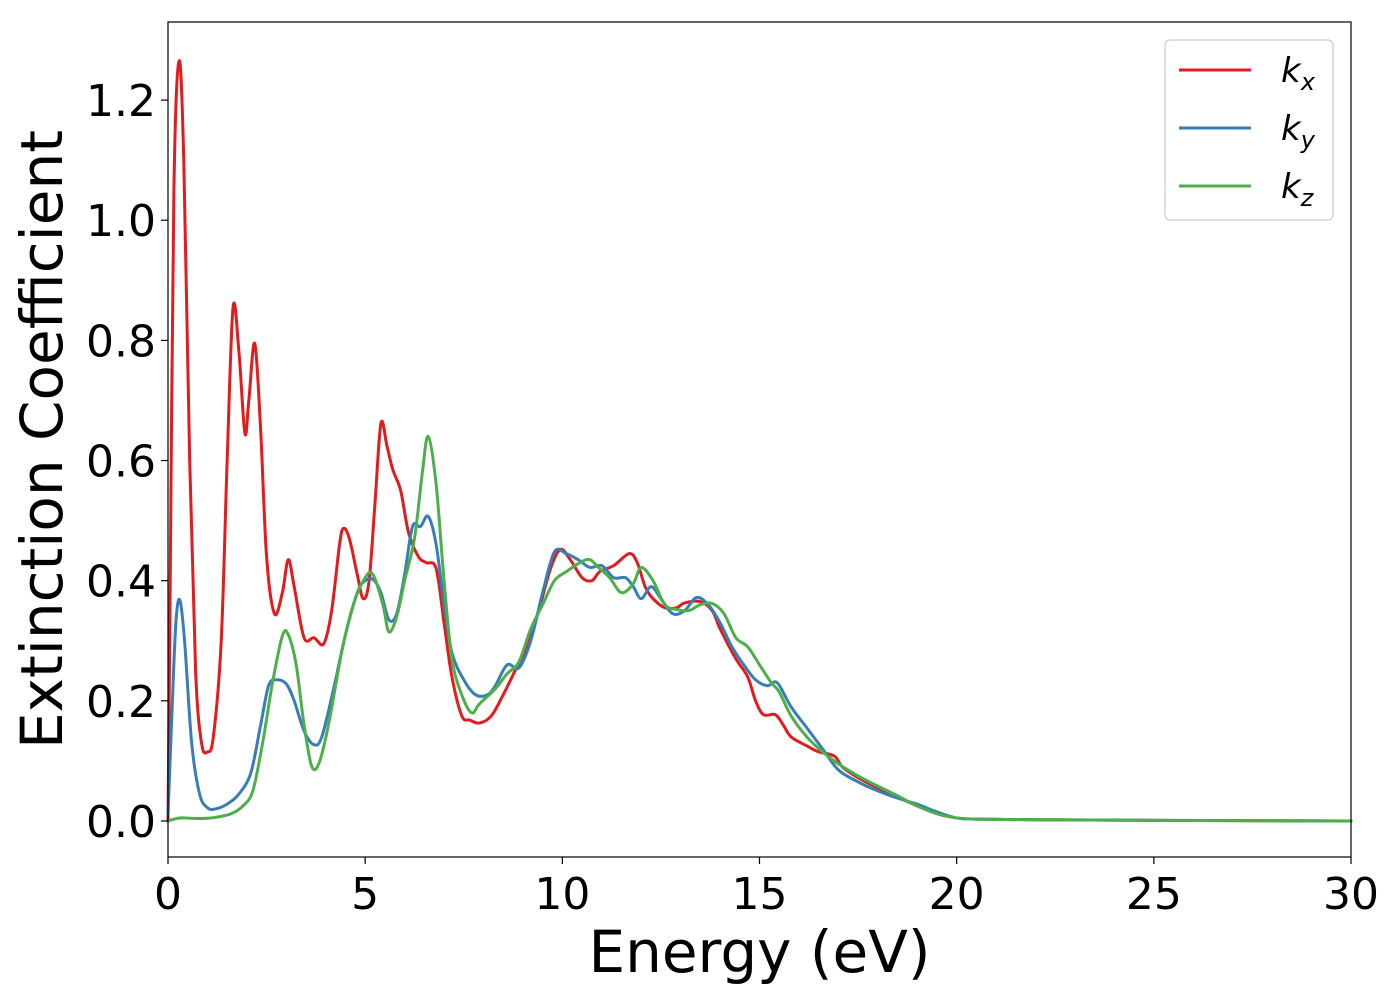 Image resolution: width=1400 pixels, height=1000 pixels. I want to click on x-tick-label: 15, so click(760, 894).